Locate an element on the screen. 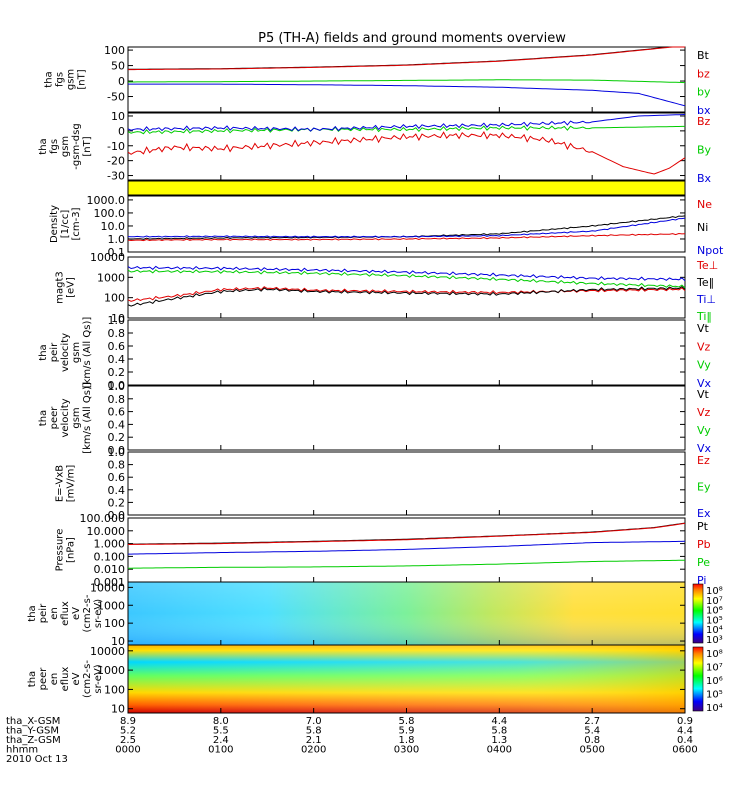  y-axis-label: (cm2-s- is located at coordinates (87, 679).